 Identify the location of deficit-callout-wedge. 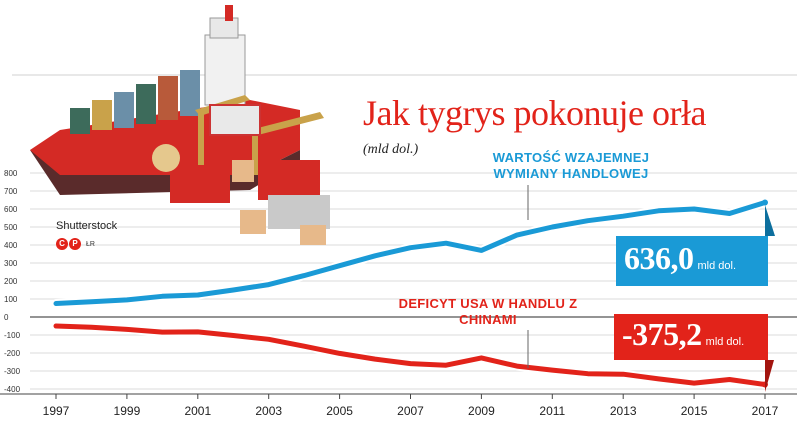
(769, 376).